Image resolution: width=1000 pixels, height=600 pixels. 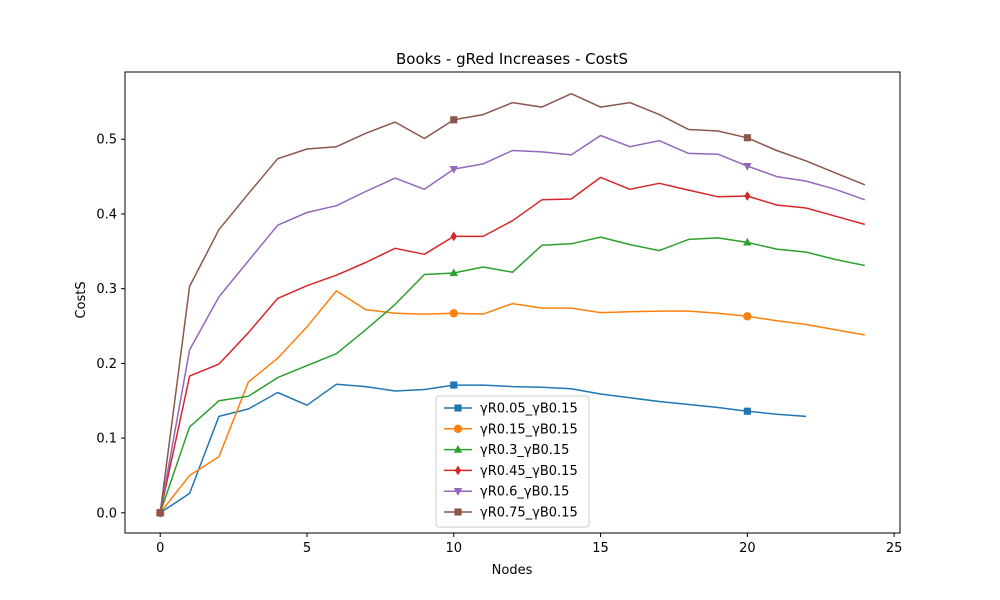 I want to click on legend-label: γR0.75_γB0.15, so click(x=529, y=513).